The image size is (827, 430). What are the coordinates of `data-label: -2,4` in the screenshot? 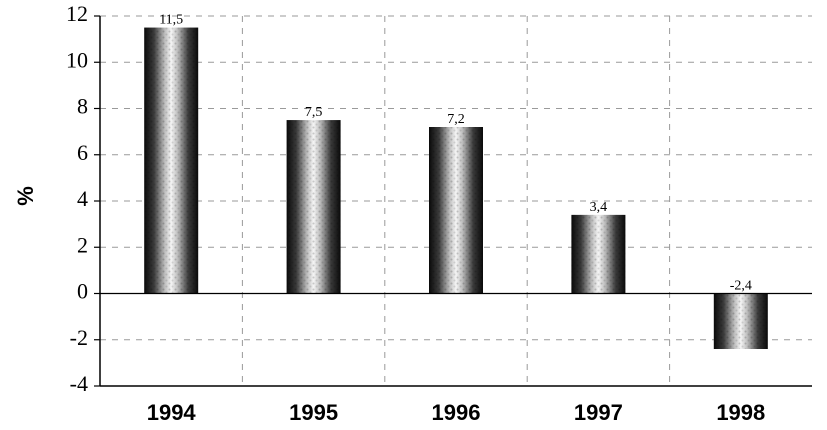 It's located at (741, 286).